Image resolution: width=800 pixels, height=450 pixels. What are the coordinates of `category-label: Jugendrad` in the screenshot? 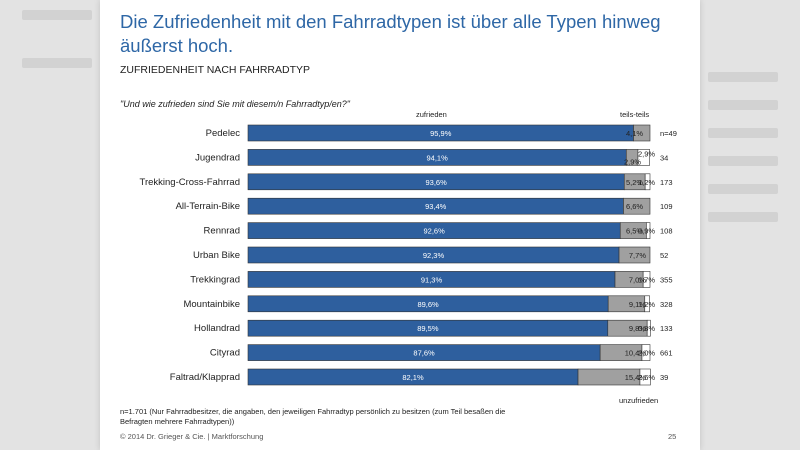 It's located at (217, 157).